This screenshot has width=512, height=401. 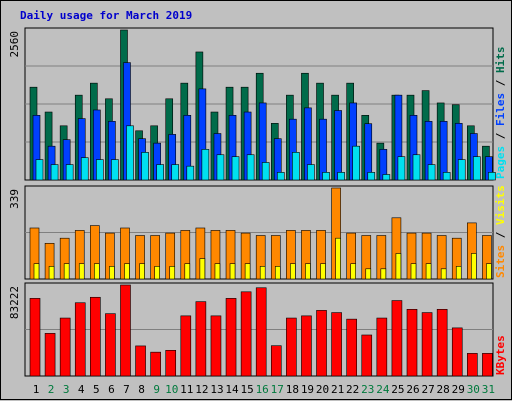 What do you see at coordinates (216, 389) in the screenshot?
I see `day-label-13: 13` at bounding box center [216, 389].